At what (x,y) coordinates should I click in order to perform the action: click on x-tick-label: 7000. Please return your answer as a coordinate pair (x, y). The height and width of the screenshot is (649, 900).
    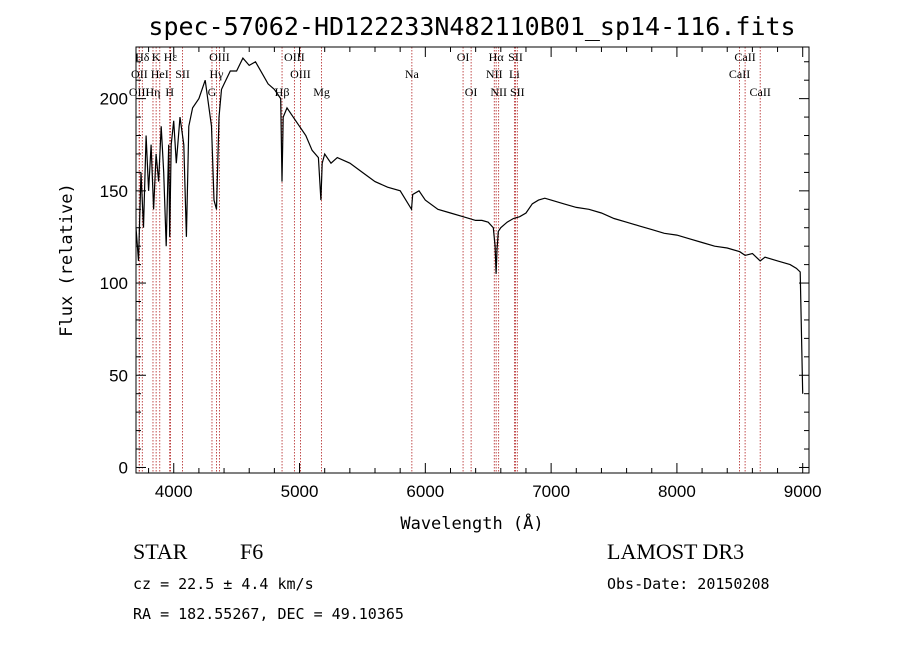
    Looking at the image, I should click on (551, 491).